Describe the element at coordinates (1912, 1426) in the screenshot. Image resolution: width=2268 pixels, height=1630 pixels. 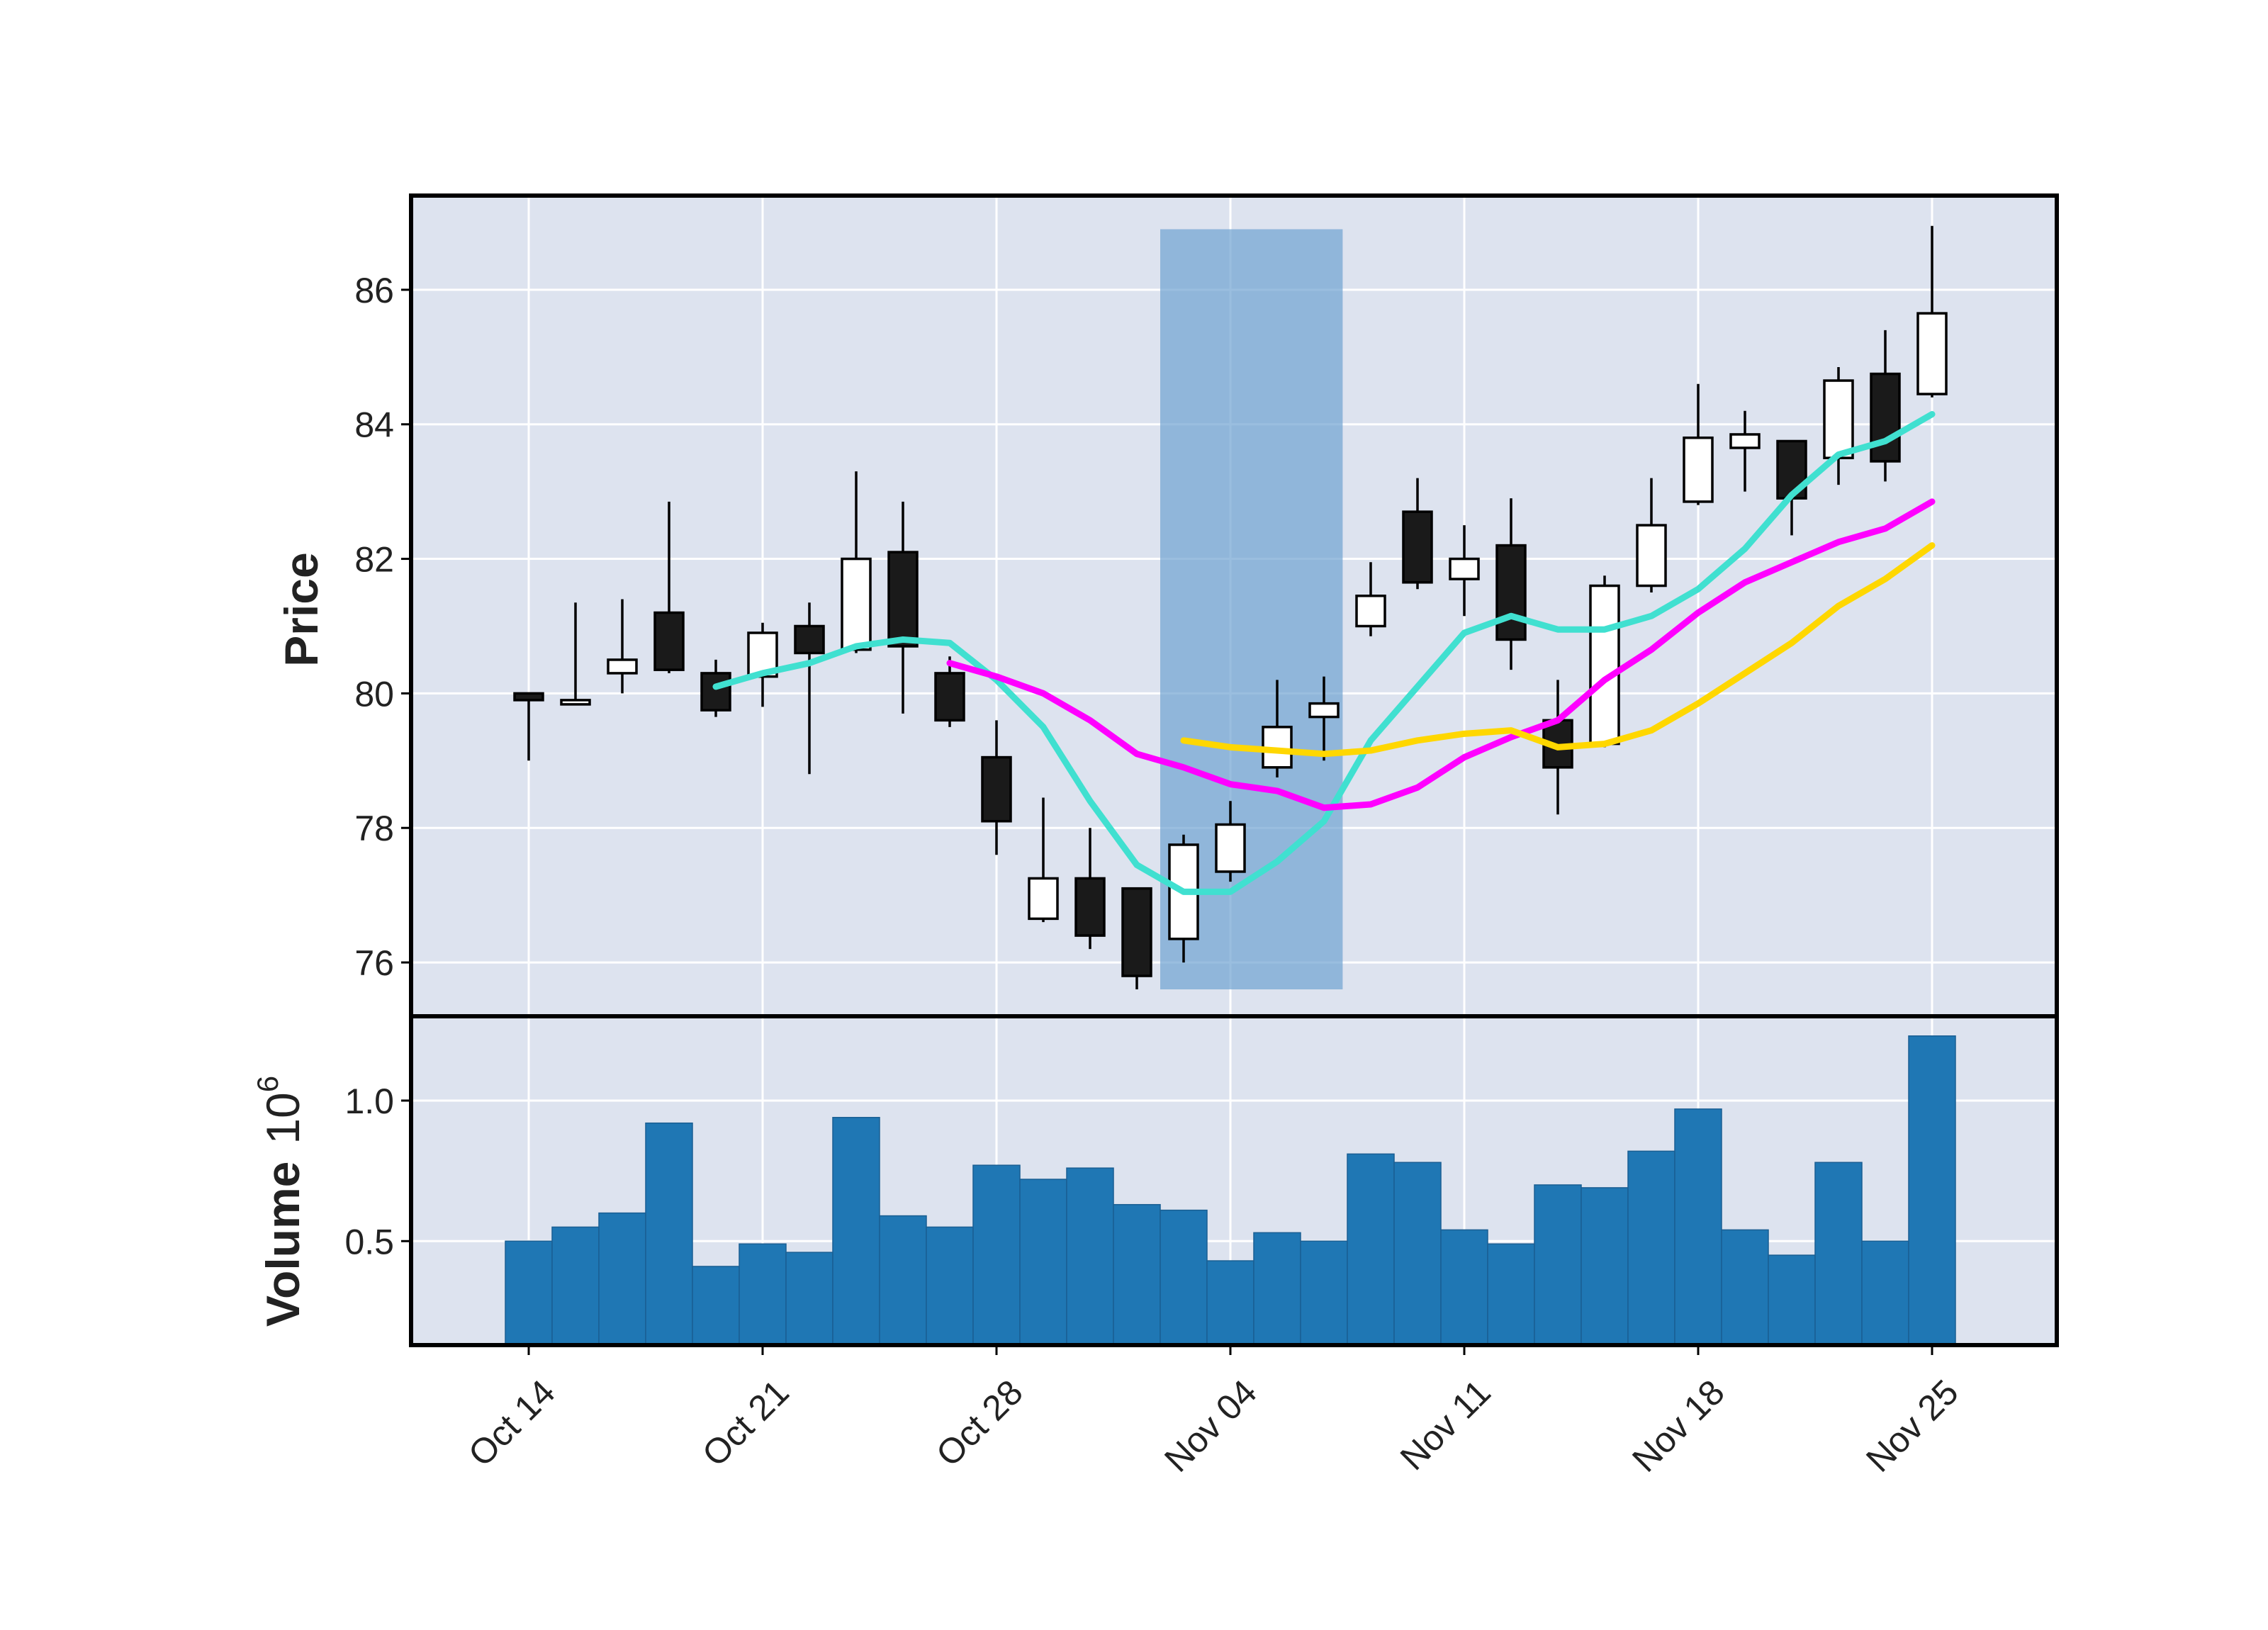
I see `x-tick-label: Nov 25` at that location.